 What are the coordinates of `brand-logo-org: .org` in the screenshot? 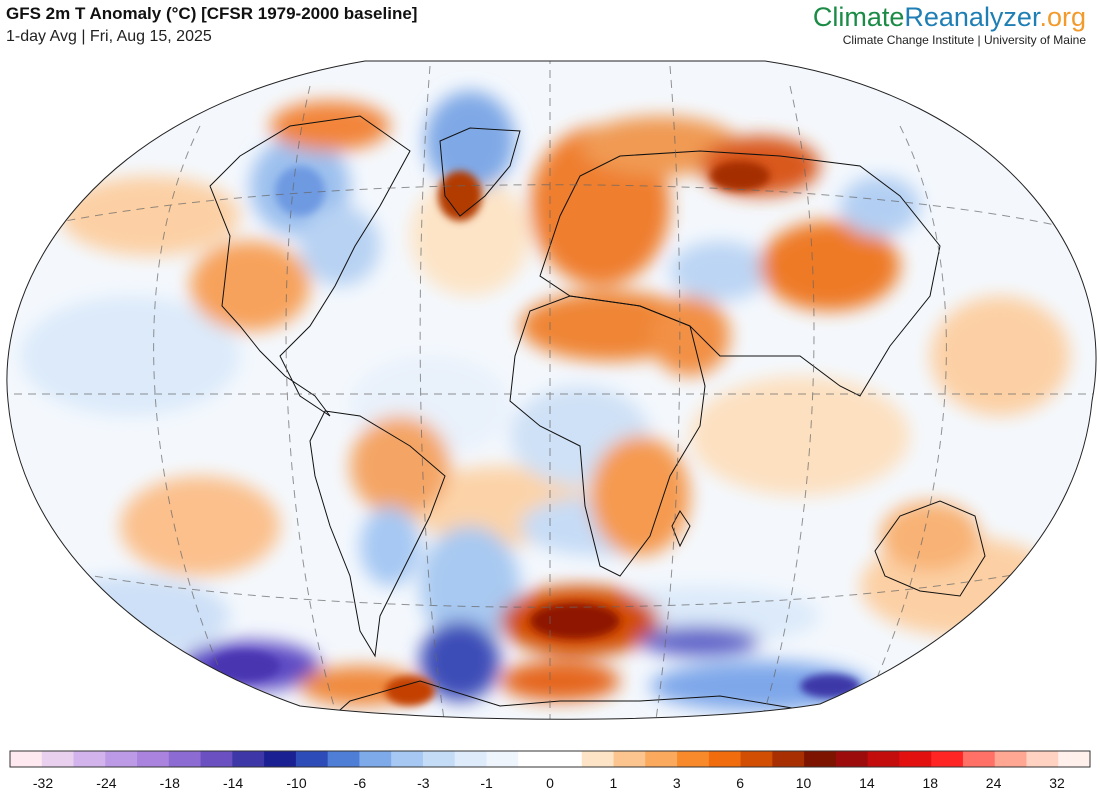 It's located at (1062, 17).